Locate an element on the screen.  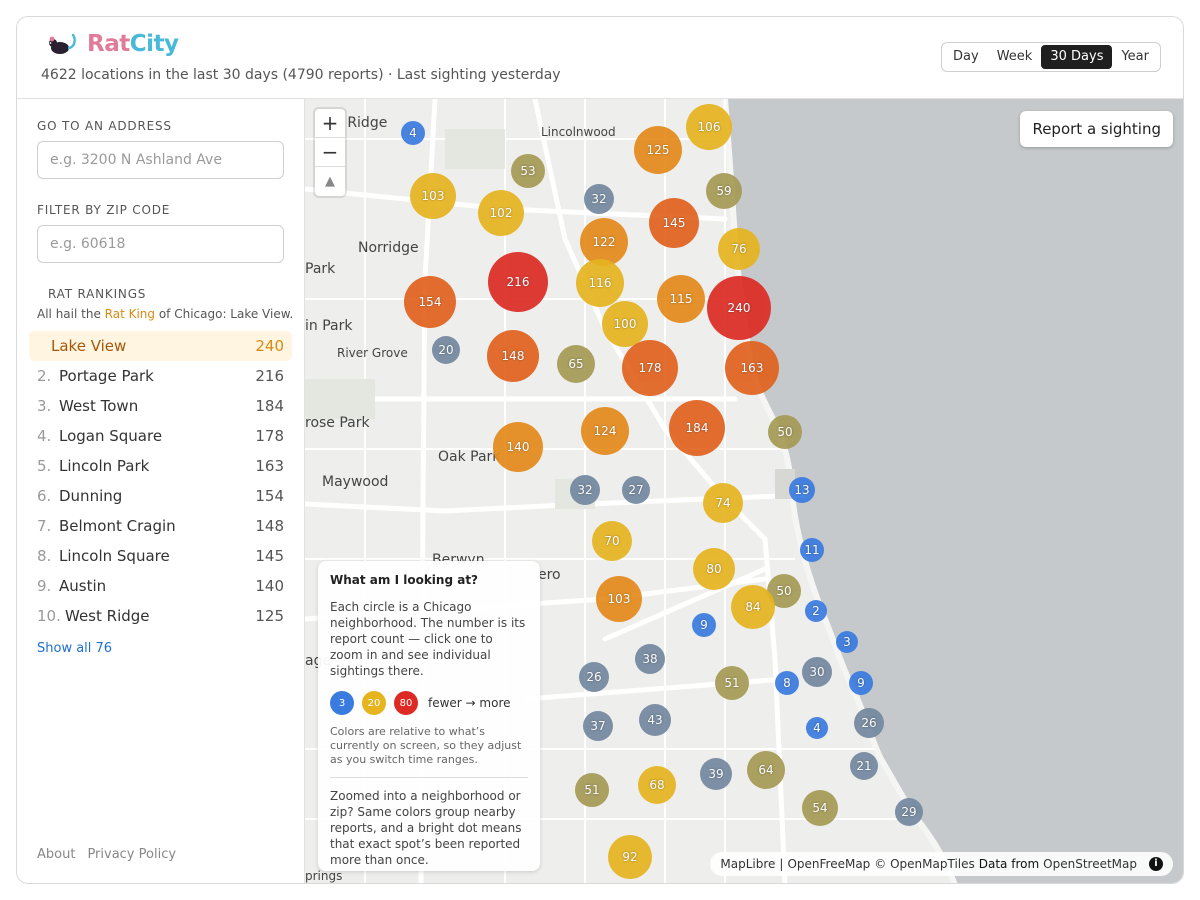
privacy-link: Privacy Policy is located at coordinates (132, 854).